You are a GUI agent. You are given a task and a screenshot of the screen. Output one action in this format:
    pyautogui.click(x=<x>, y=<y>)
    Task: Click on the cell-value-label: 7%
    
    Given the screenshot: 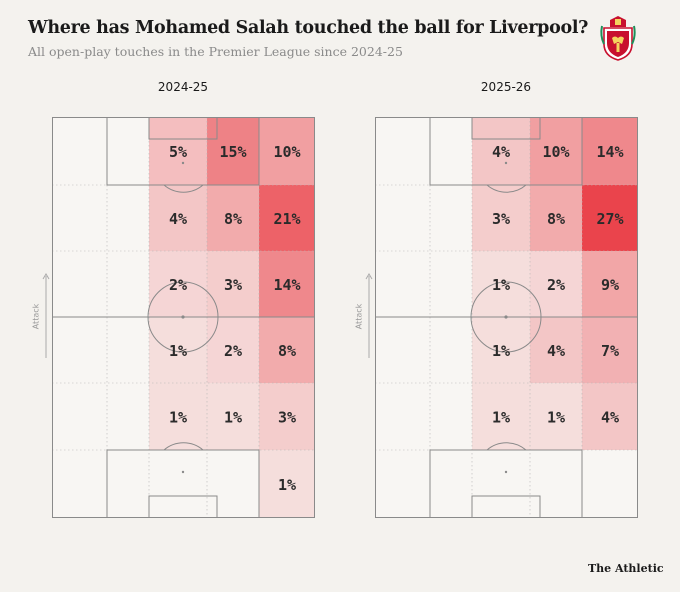 What is the action you would take?
    pyautogui.click(x=610, y=351)
    